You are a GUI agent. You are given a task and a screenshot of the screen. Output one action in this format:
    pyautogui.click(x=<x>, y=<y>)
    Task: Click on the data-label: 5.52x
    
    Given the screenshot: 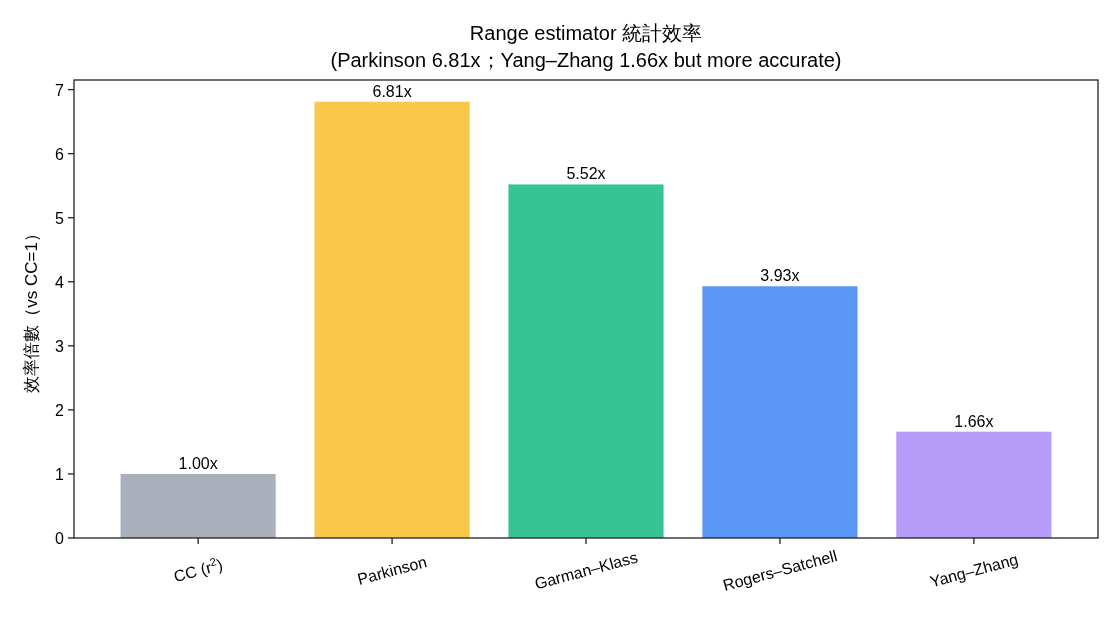 What is the action you would take?
    pyautogui.click(x=586, y=174)
    